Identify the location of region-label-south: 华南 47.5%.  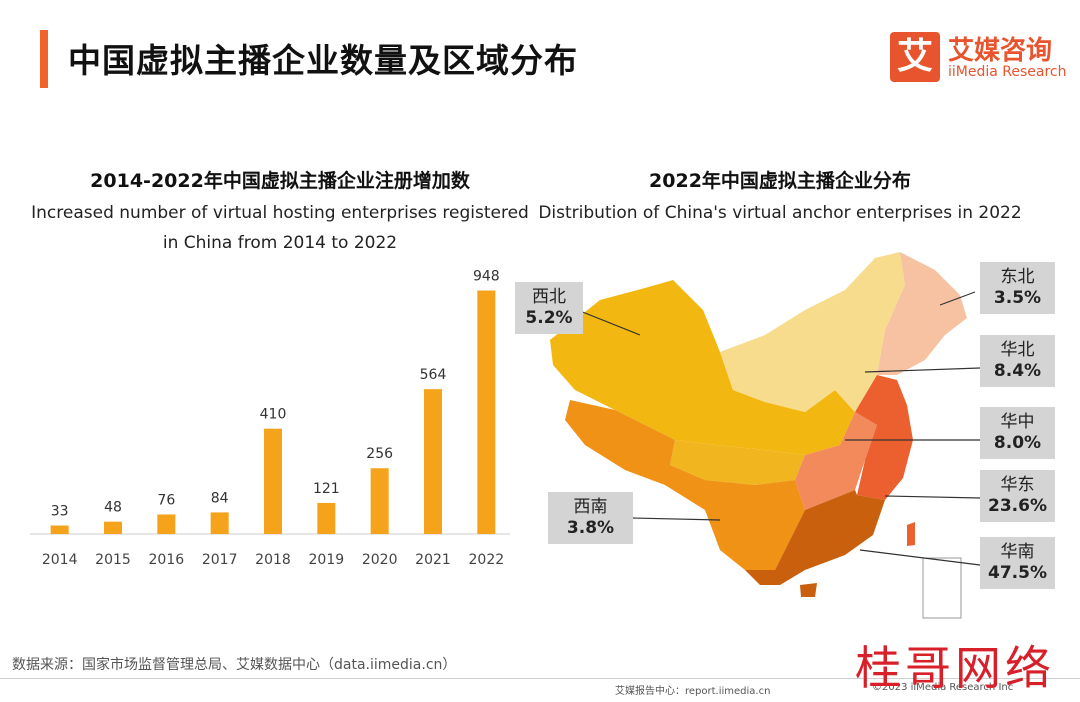
(1017, 563).